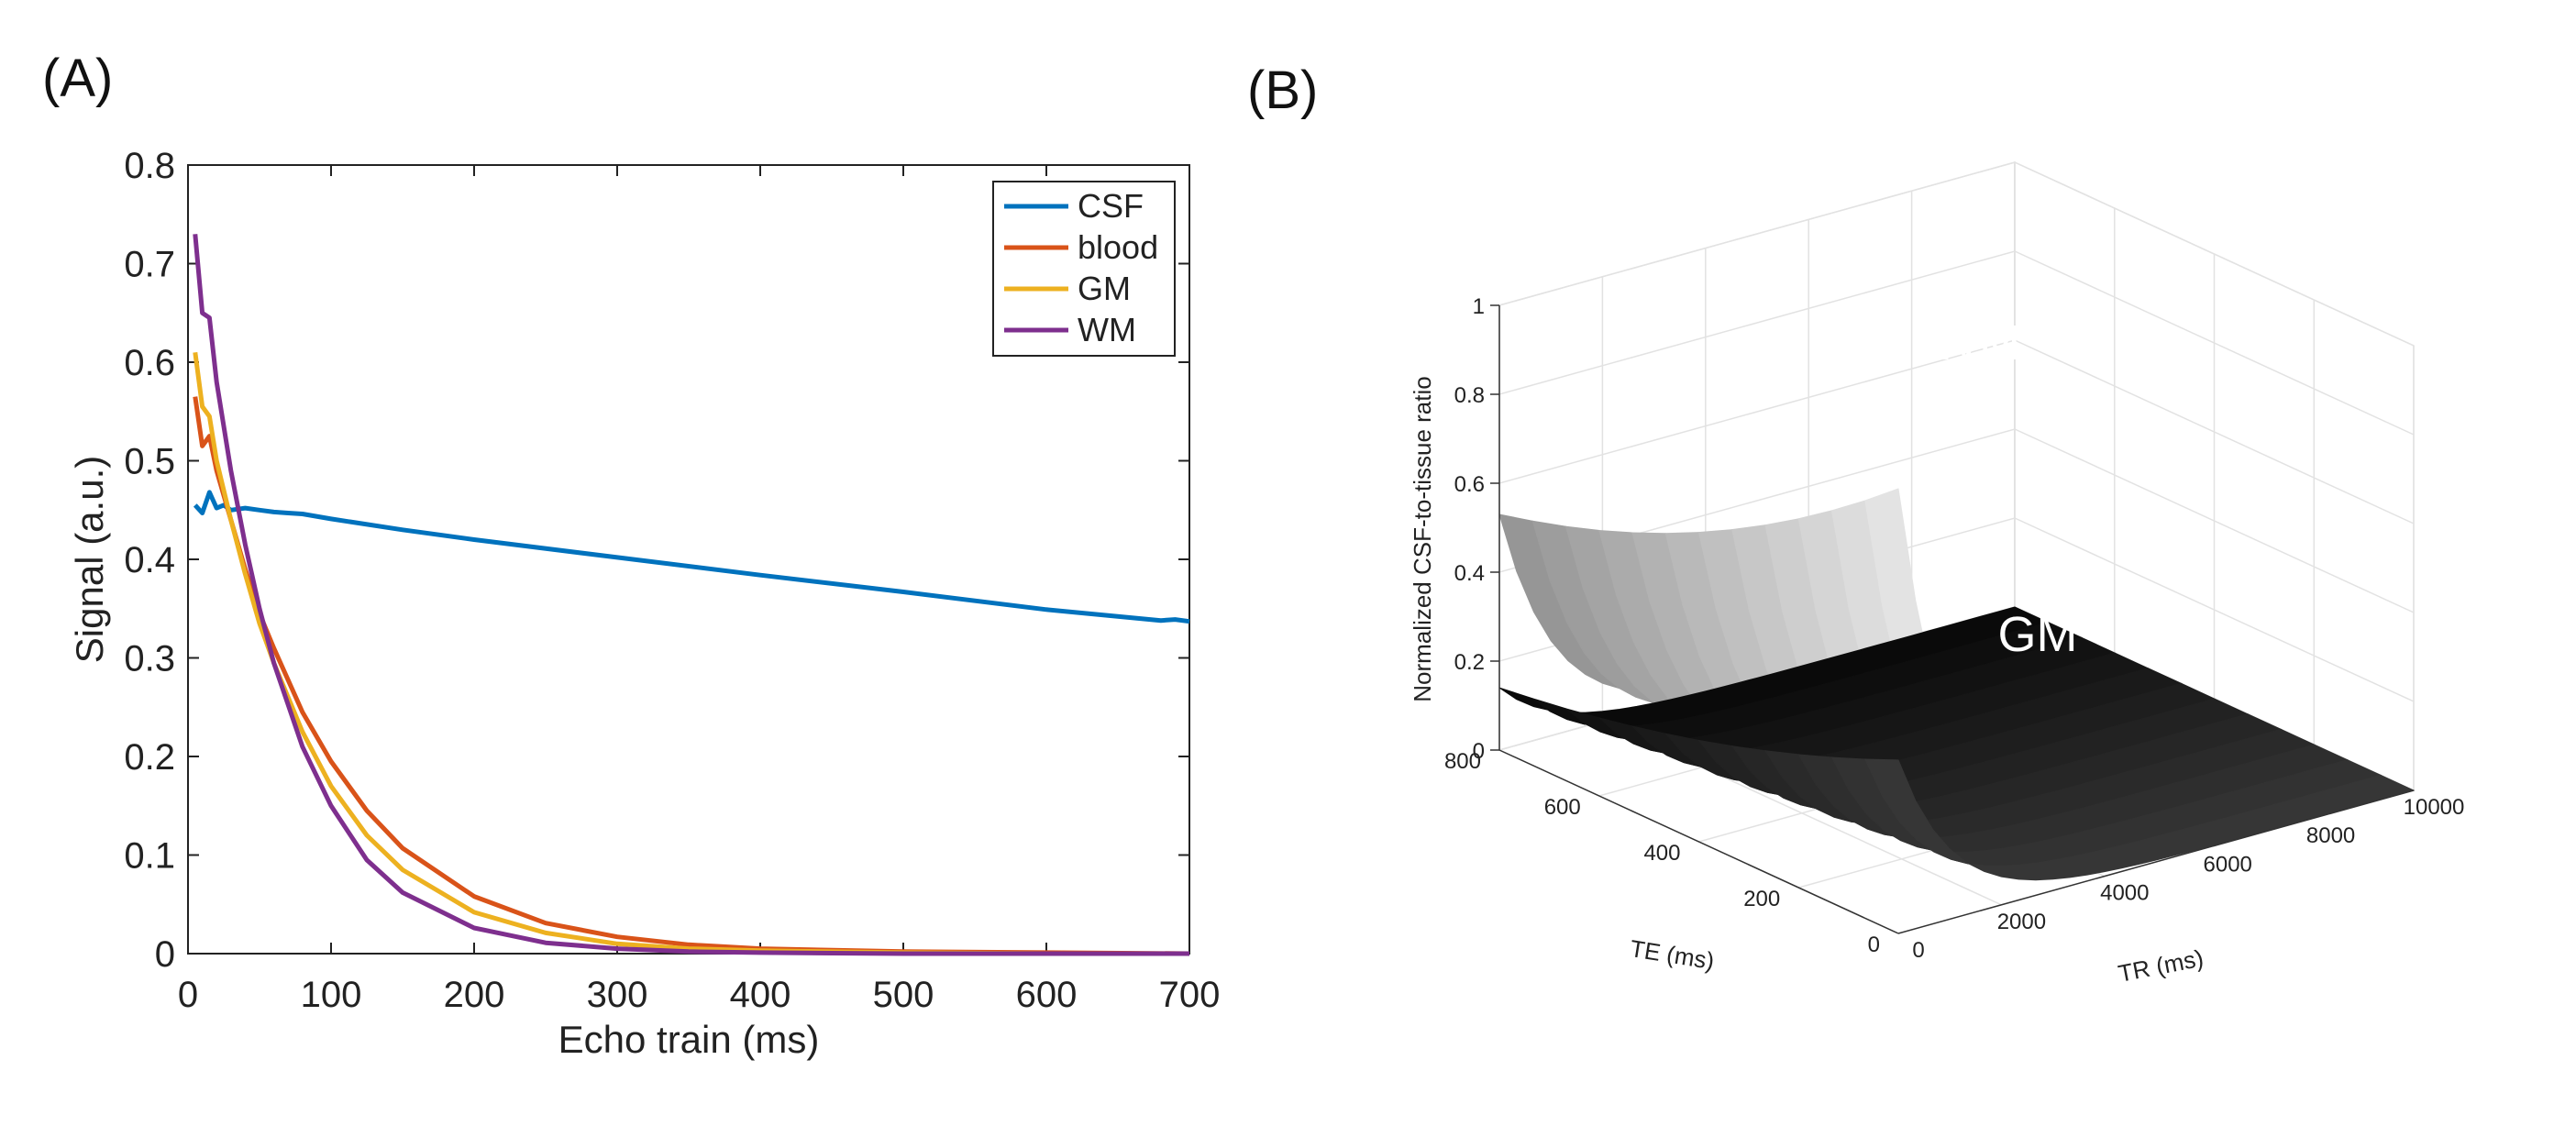  I want to click on z-tick-label: 0, so click(1479, 751).